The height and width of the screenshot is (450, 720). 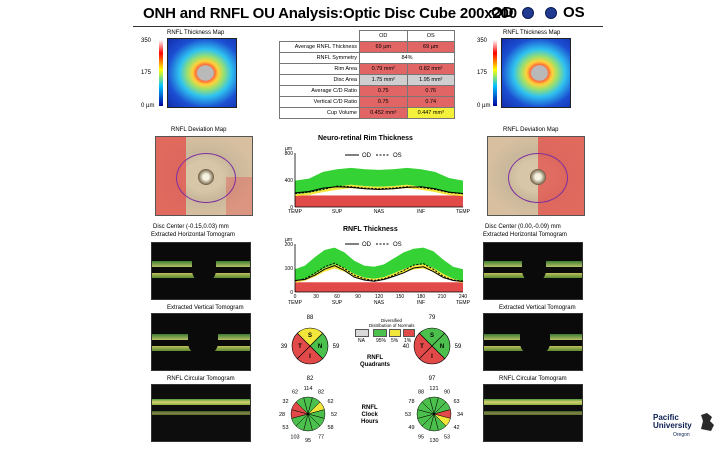 I want to click on od-color-scale, so click(x=161, y=73).